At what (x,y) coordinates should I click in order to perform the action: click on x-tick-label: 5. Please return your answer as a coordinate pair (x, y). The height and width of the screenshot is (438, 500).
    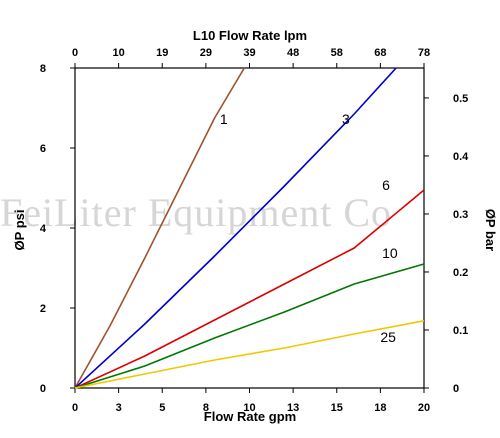
    Looking at the image, I should click on (162, 408).